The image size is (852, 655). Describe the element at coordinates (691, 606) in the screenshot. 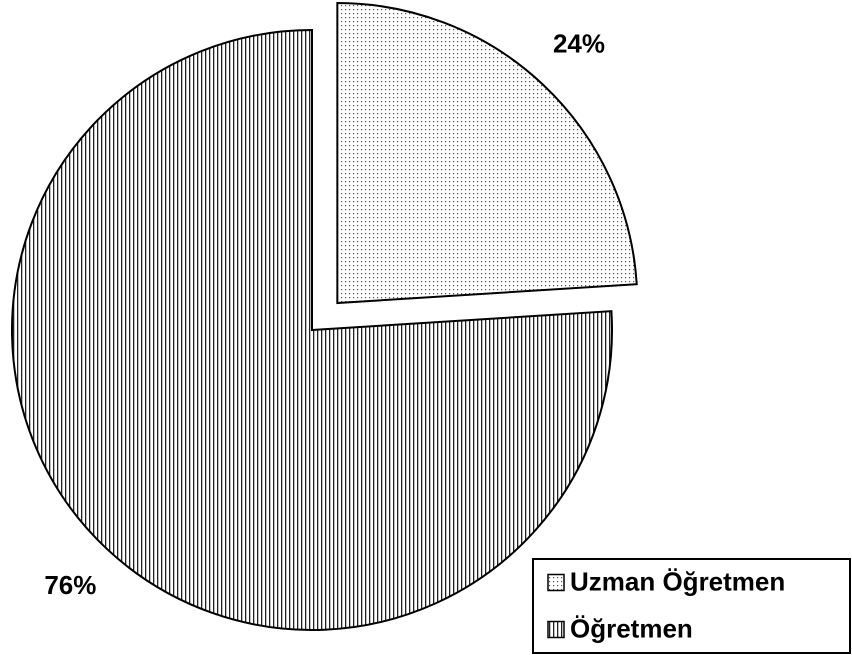

I see `legend-box` at that location.